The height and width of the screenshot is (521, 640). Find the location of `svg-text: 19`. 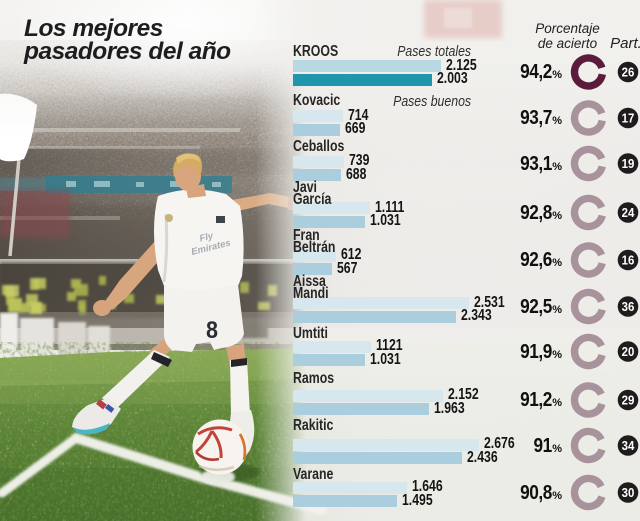

svg-text: 19 is located at coordinates (628, 163).